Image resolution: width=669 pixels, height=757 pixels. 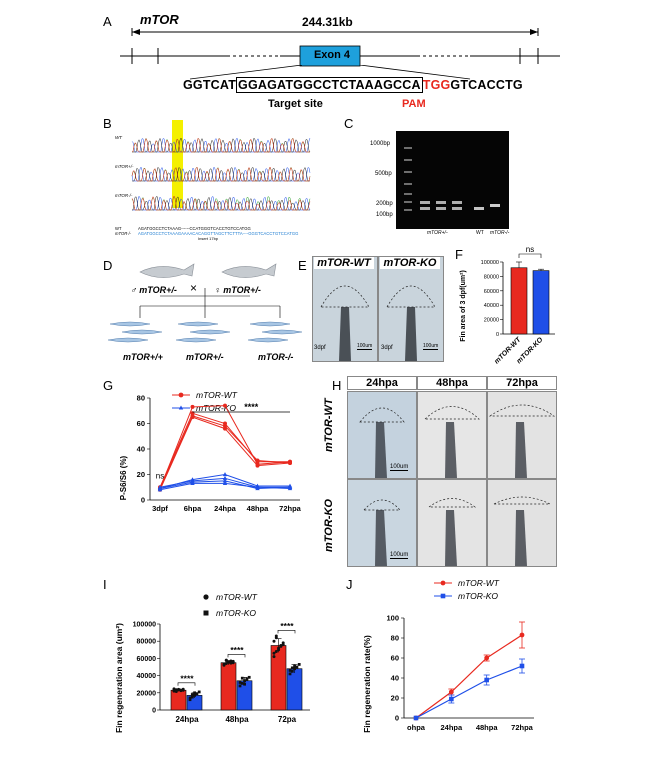 I want to click on i-legend-ko-marker, so click(x=206, y=613).